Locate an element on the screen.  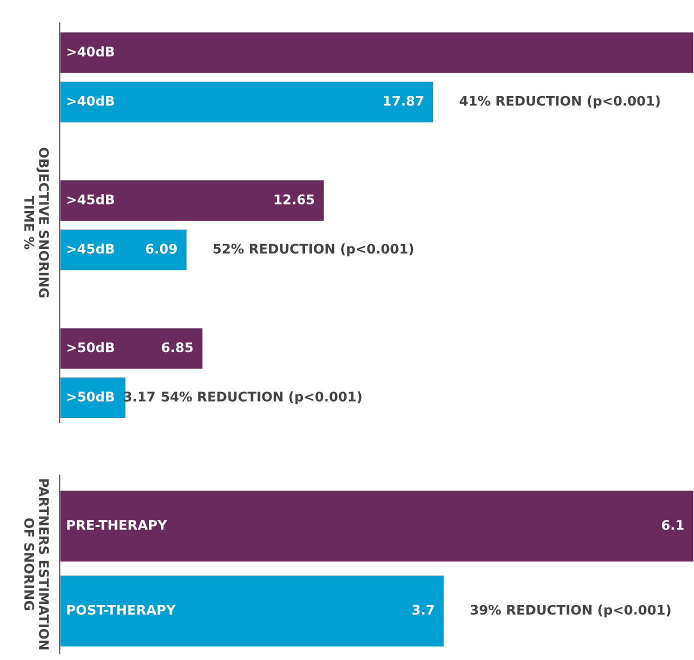
data-label: 17.87 is located at coordinates (404, 101).